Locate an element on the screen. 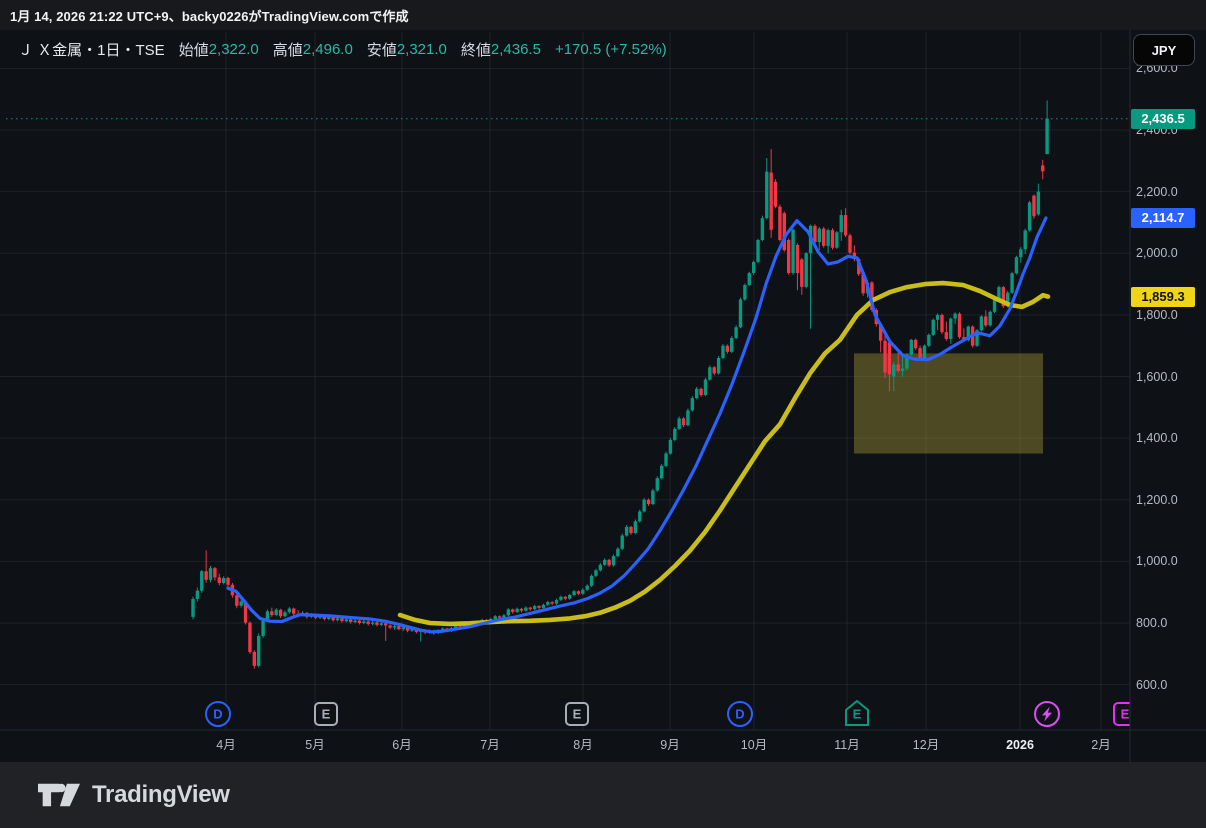  currency-toggle-button: JPY is located at coordinates (1164, 50).